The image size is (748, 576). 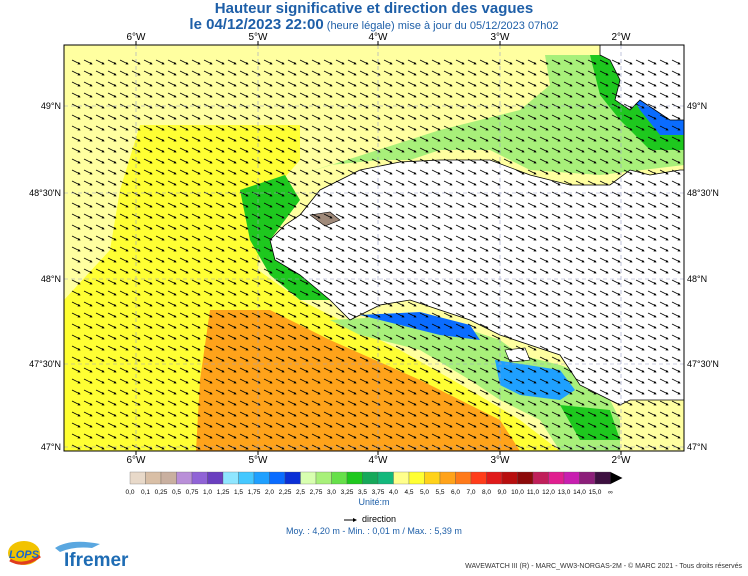 I want to click on color-scale-tick-label: 6,0, so click(x=455, y=492).